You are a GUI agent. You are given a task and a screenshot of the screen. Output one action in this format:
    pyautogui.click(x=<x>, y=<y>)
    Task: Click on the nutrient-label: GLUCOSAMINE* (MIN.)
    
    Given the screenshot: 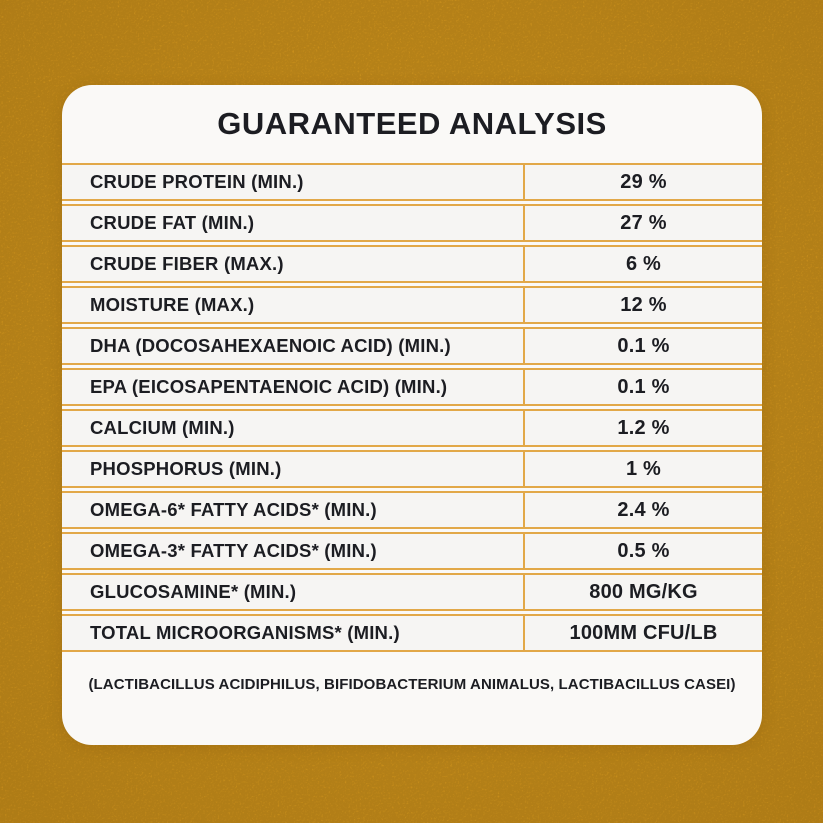 What is the action you would take?
    pyautogui.click(x=293, y=592)
    